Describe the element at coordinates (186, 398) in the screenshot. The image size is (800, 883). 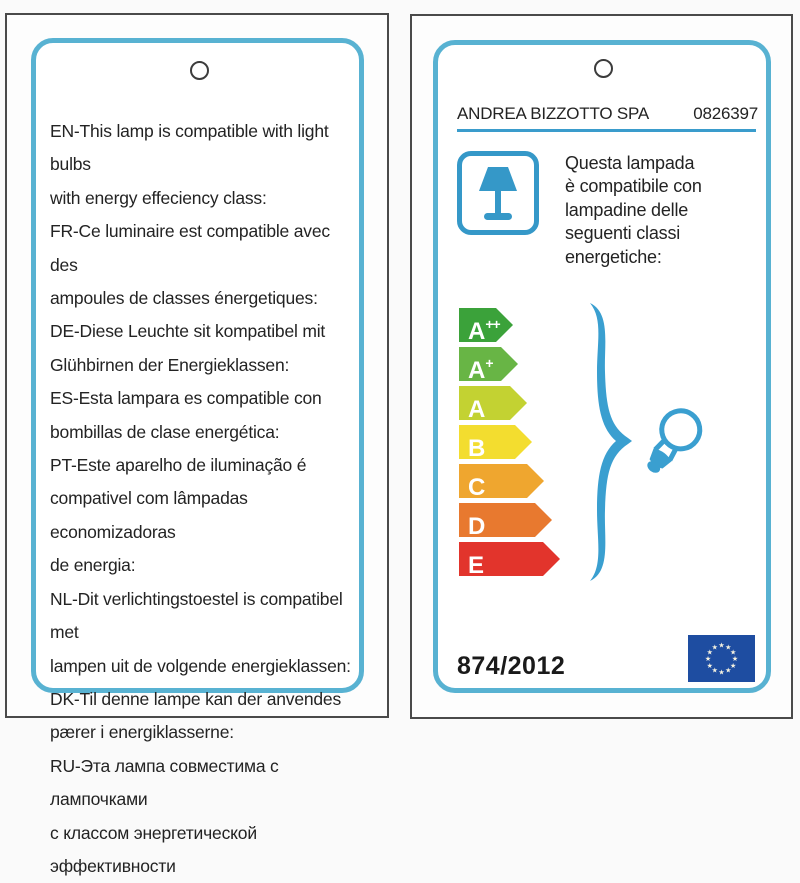
I see `text-line: ES-Esta lampara es compatible con` at that location.